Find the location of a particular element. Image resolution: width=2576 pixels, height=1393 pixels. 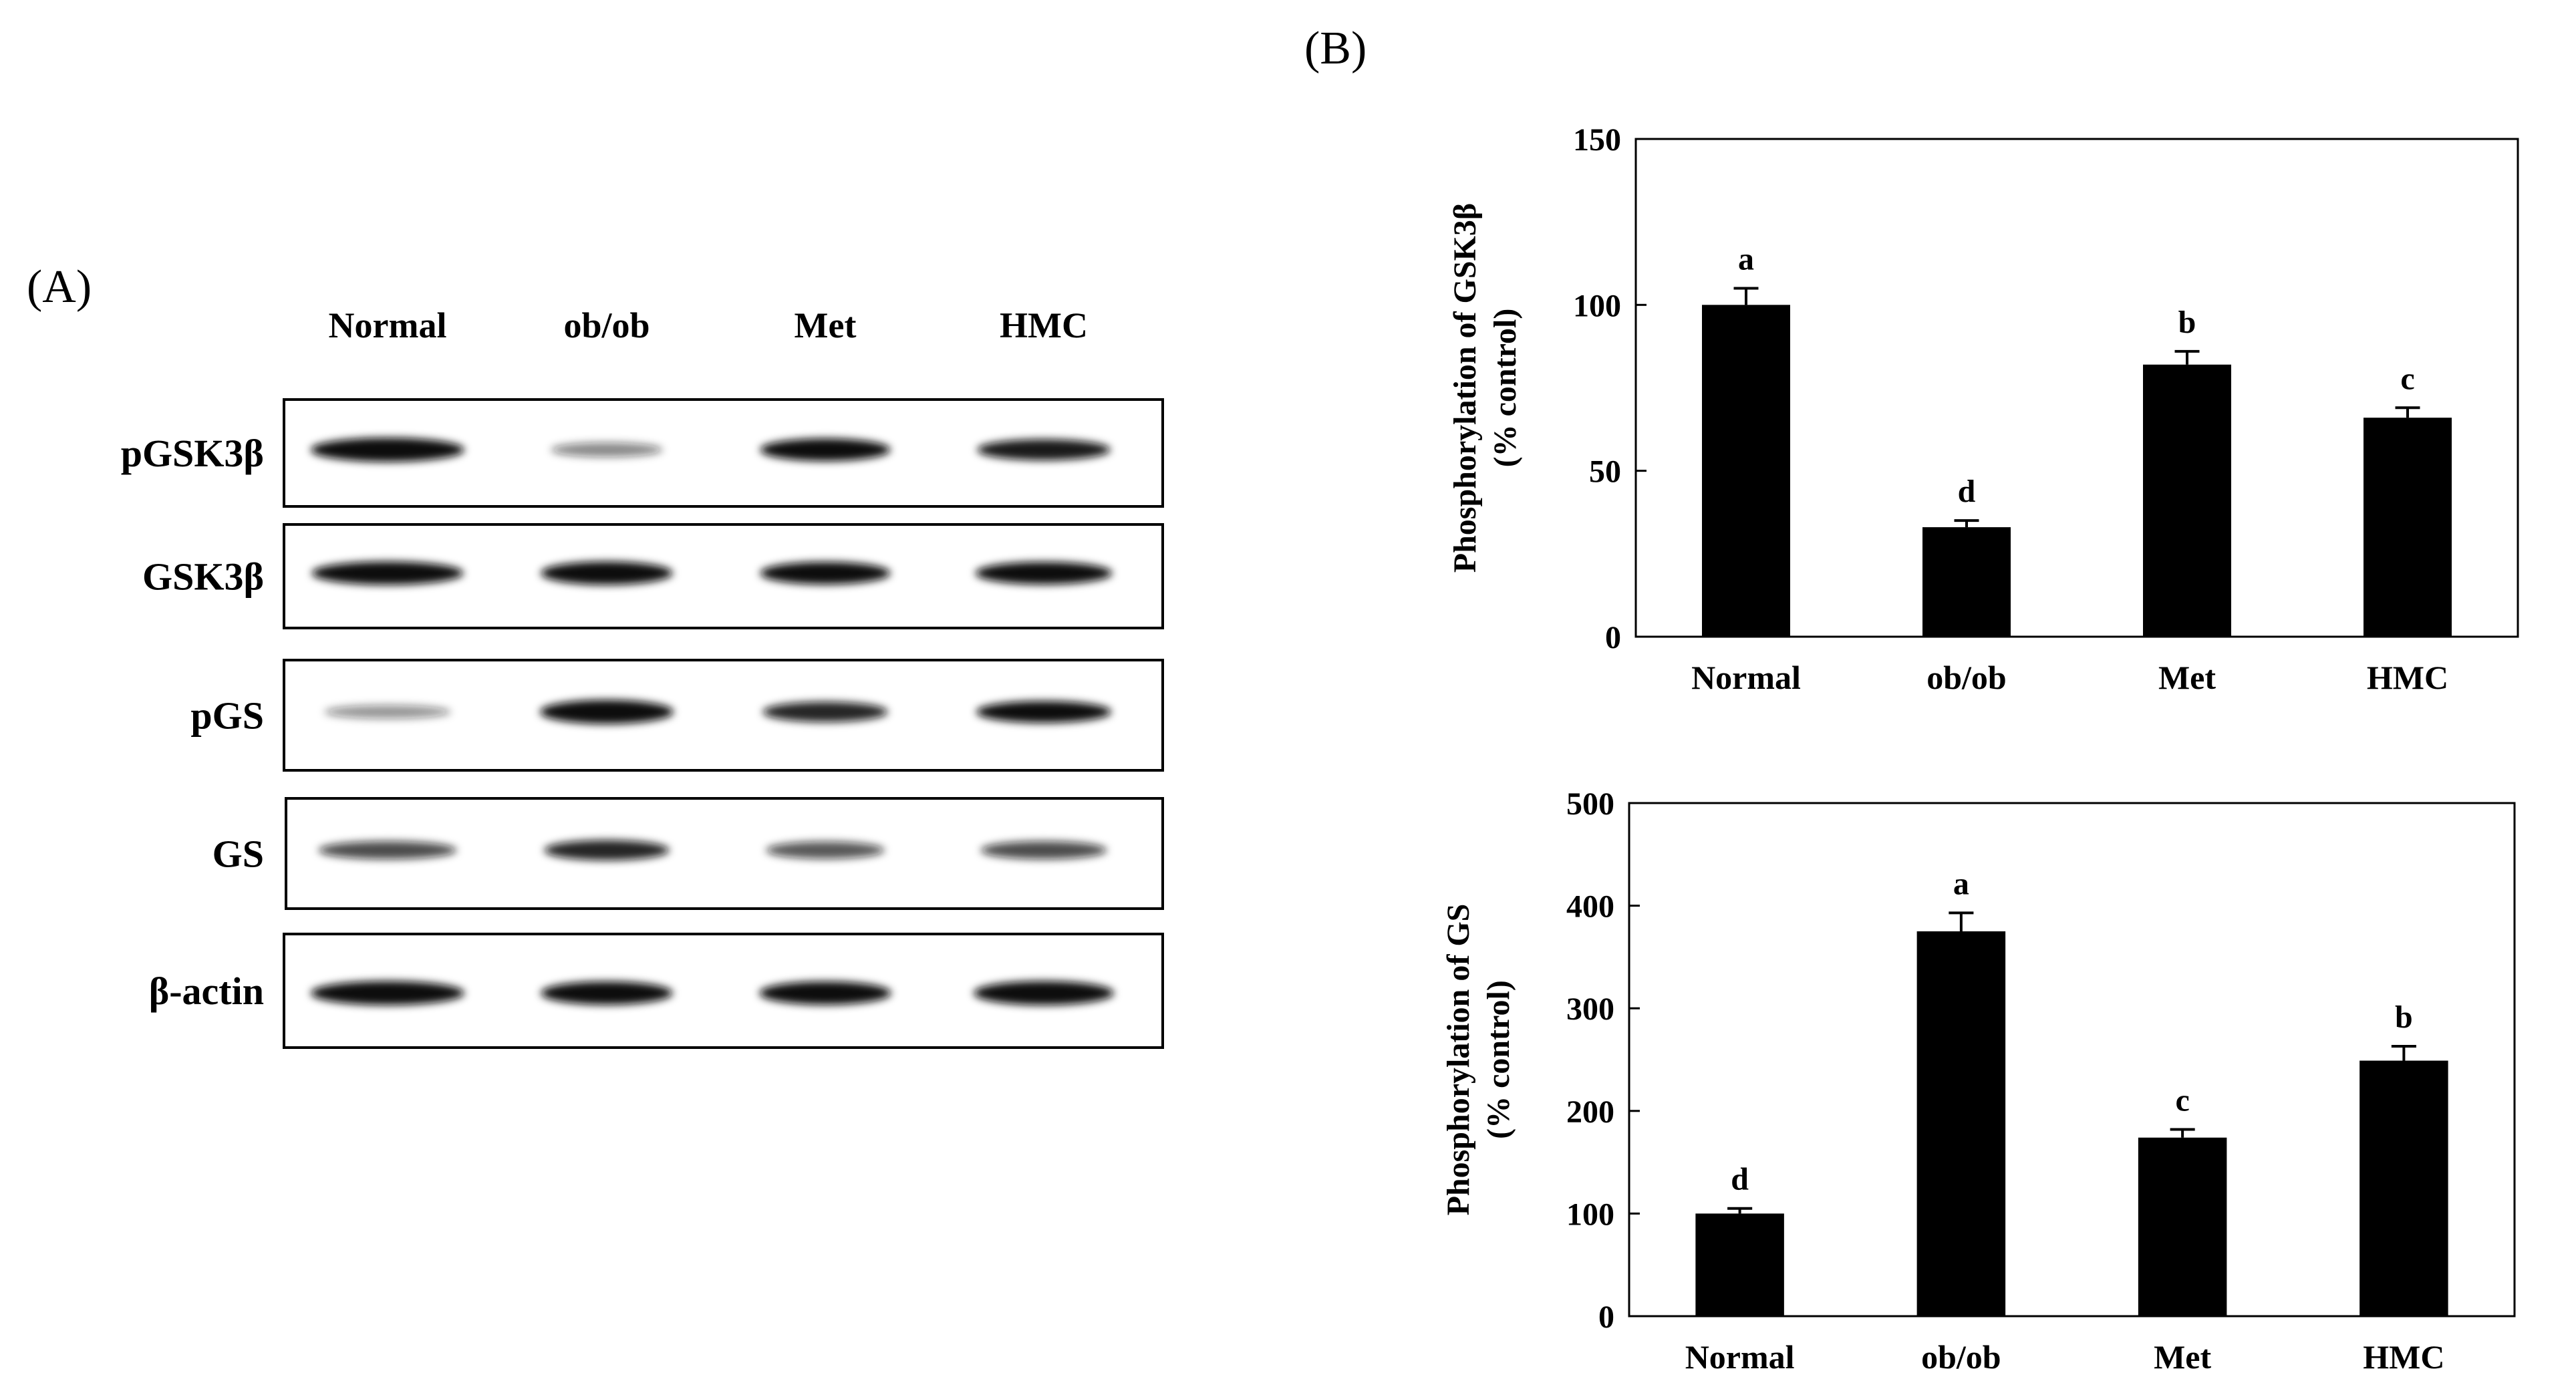

significance-label-ob-ob: d is located at coordinates (1967, 491).